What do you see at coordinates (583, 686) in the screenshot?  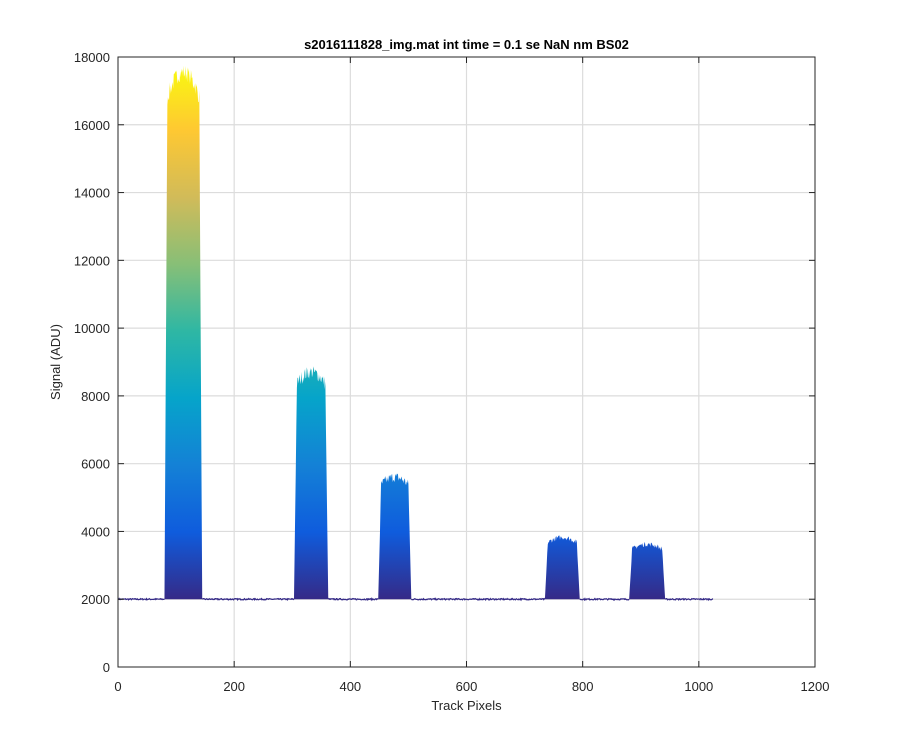 I see `x-tick-label: 800` at bounding box center [583, 686].